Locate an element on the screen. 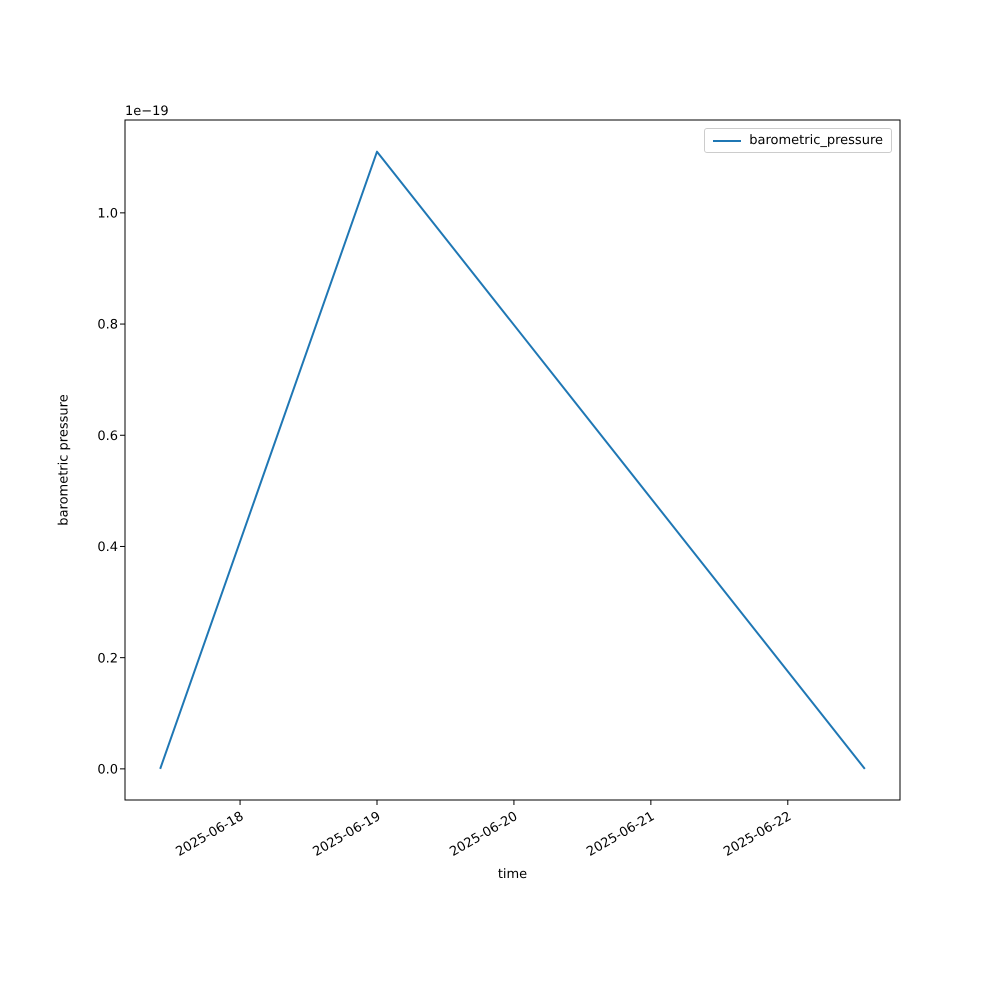 This screenshot has width=1000, height=1000. y-tick-label: 0.6 is located at coordinates (107, 436).